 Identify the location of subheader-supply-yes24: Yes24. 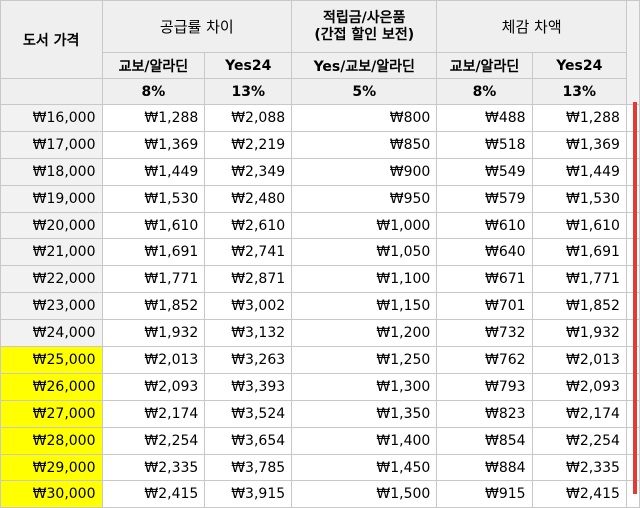
(248, 65).